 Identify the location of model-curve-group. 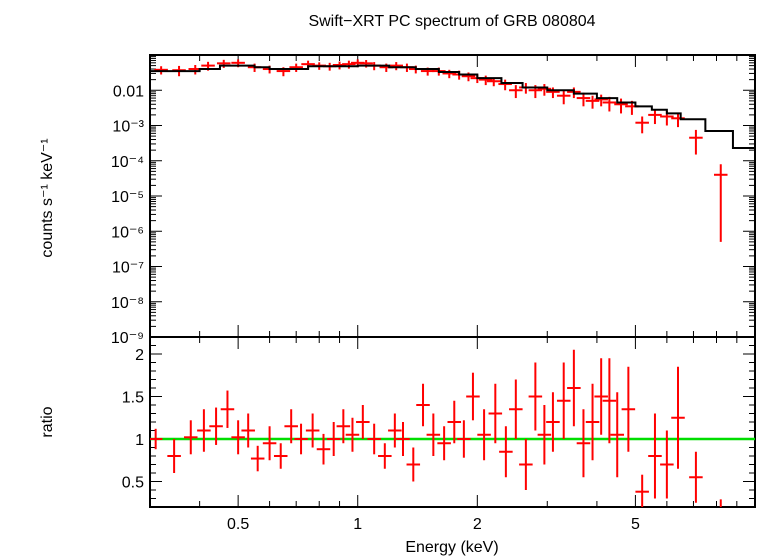
(452, 106).